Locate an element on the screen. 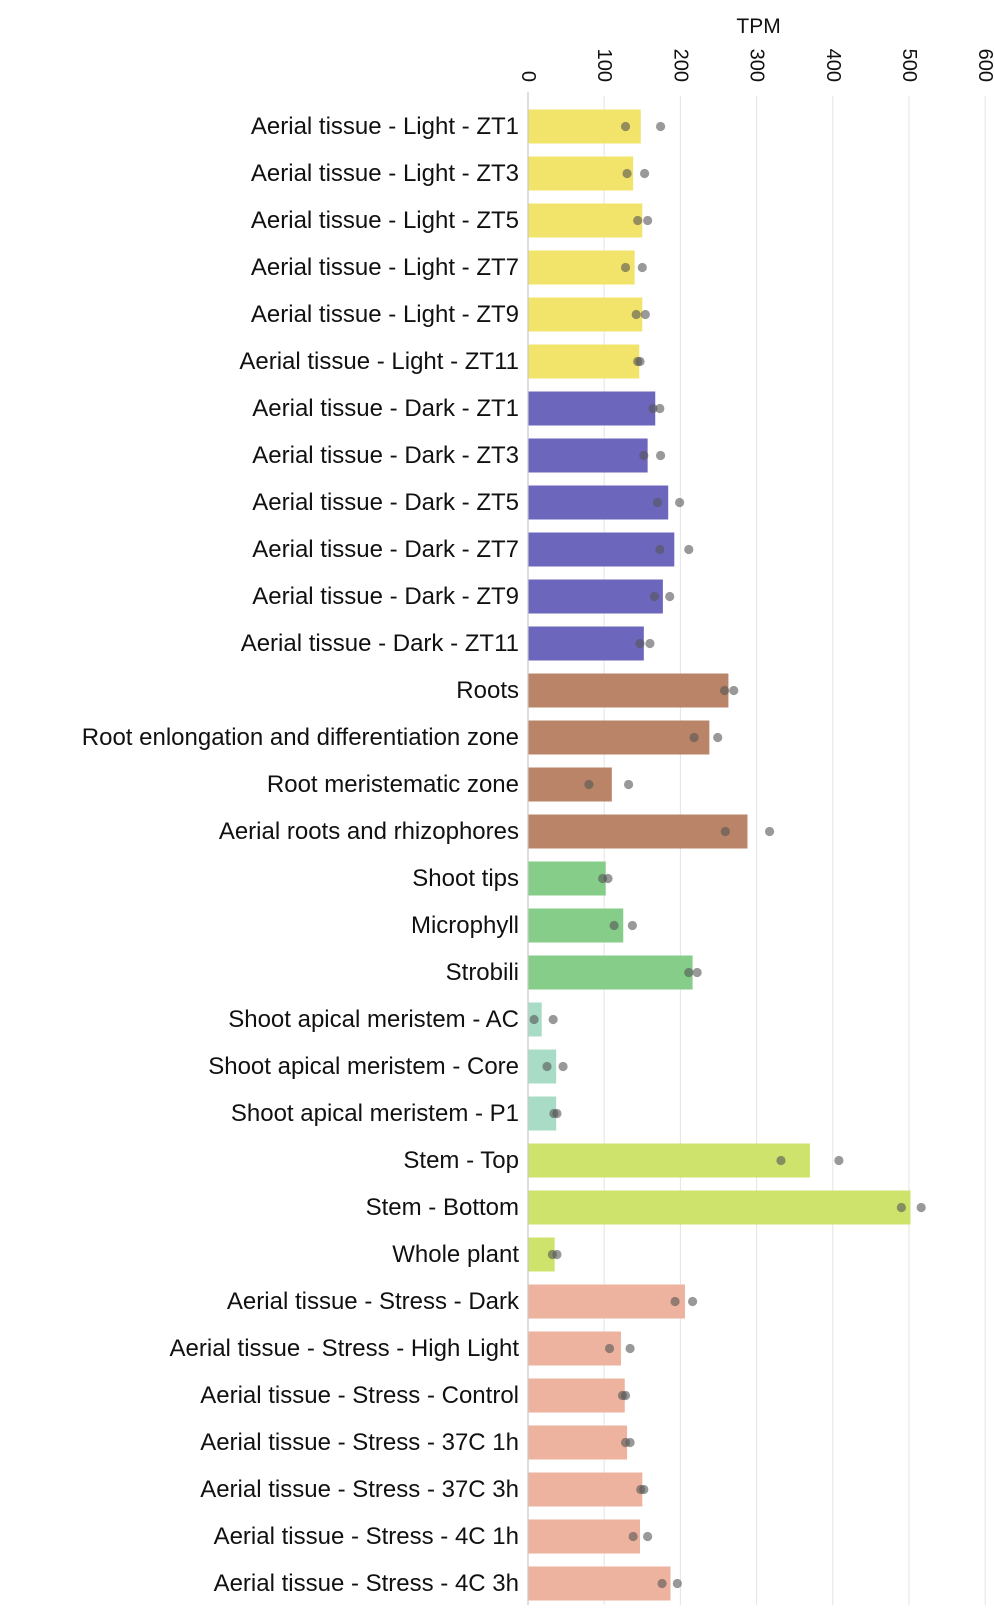  category-label: Stem - Top is located at coordinates (461, 1160).